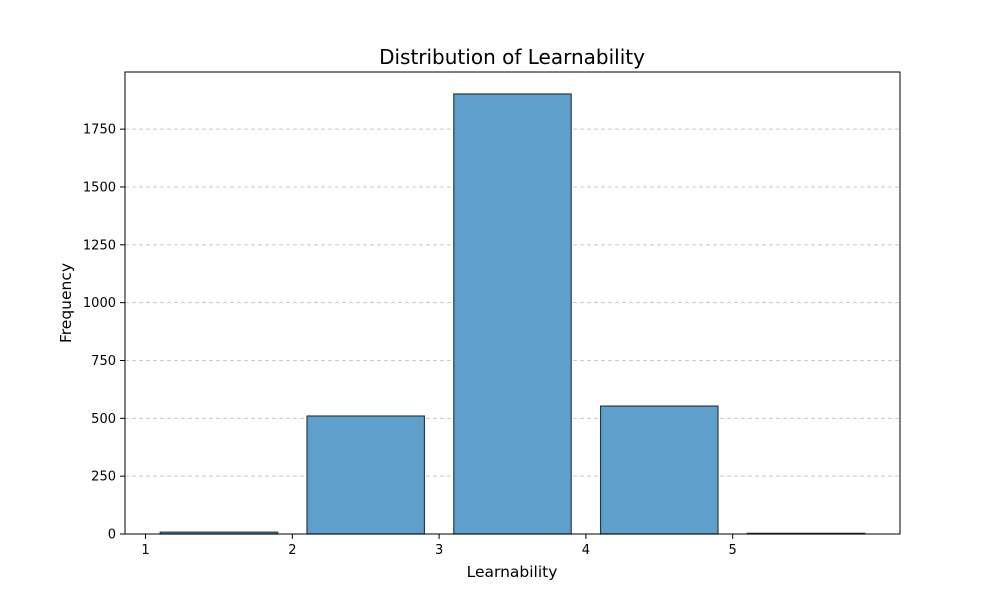 Image resolution: width=1000 pixels, height=600 pixels. What do you see at coordinates (104, 333) in the screenshot?
I see `y-axis-ticks: 0 250 500 750 1000 1250 1500 1750` at bounding box center [104, 333].